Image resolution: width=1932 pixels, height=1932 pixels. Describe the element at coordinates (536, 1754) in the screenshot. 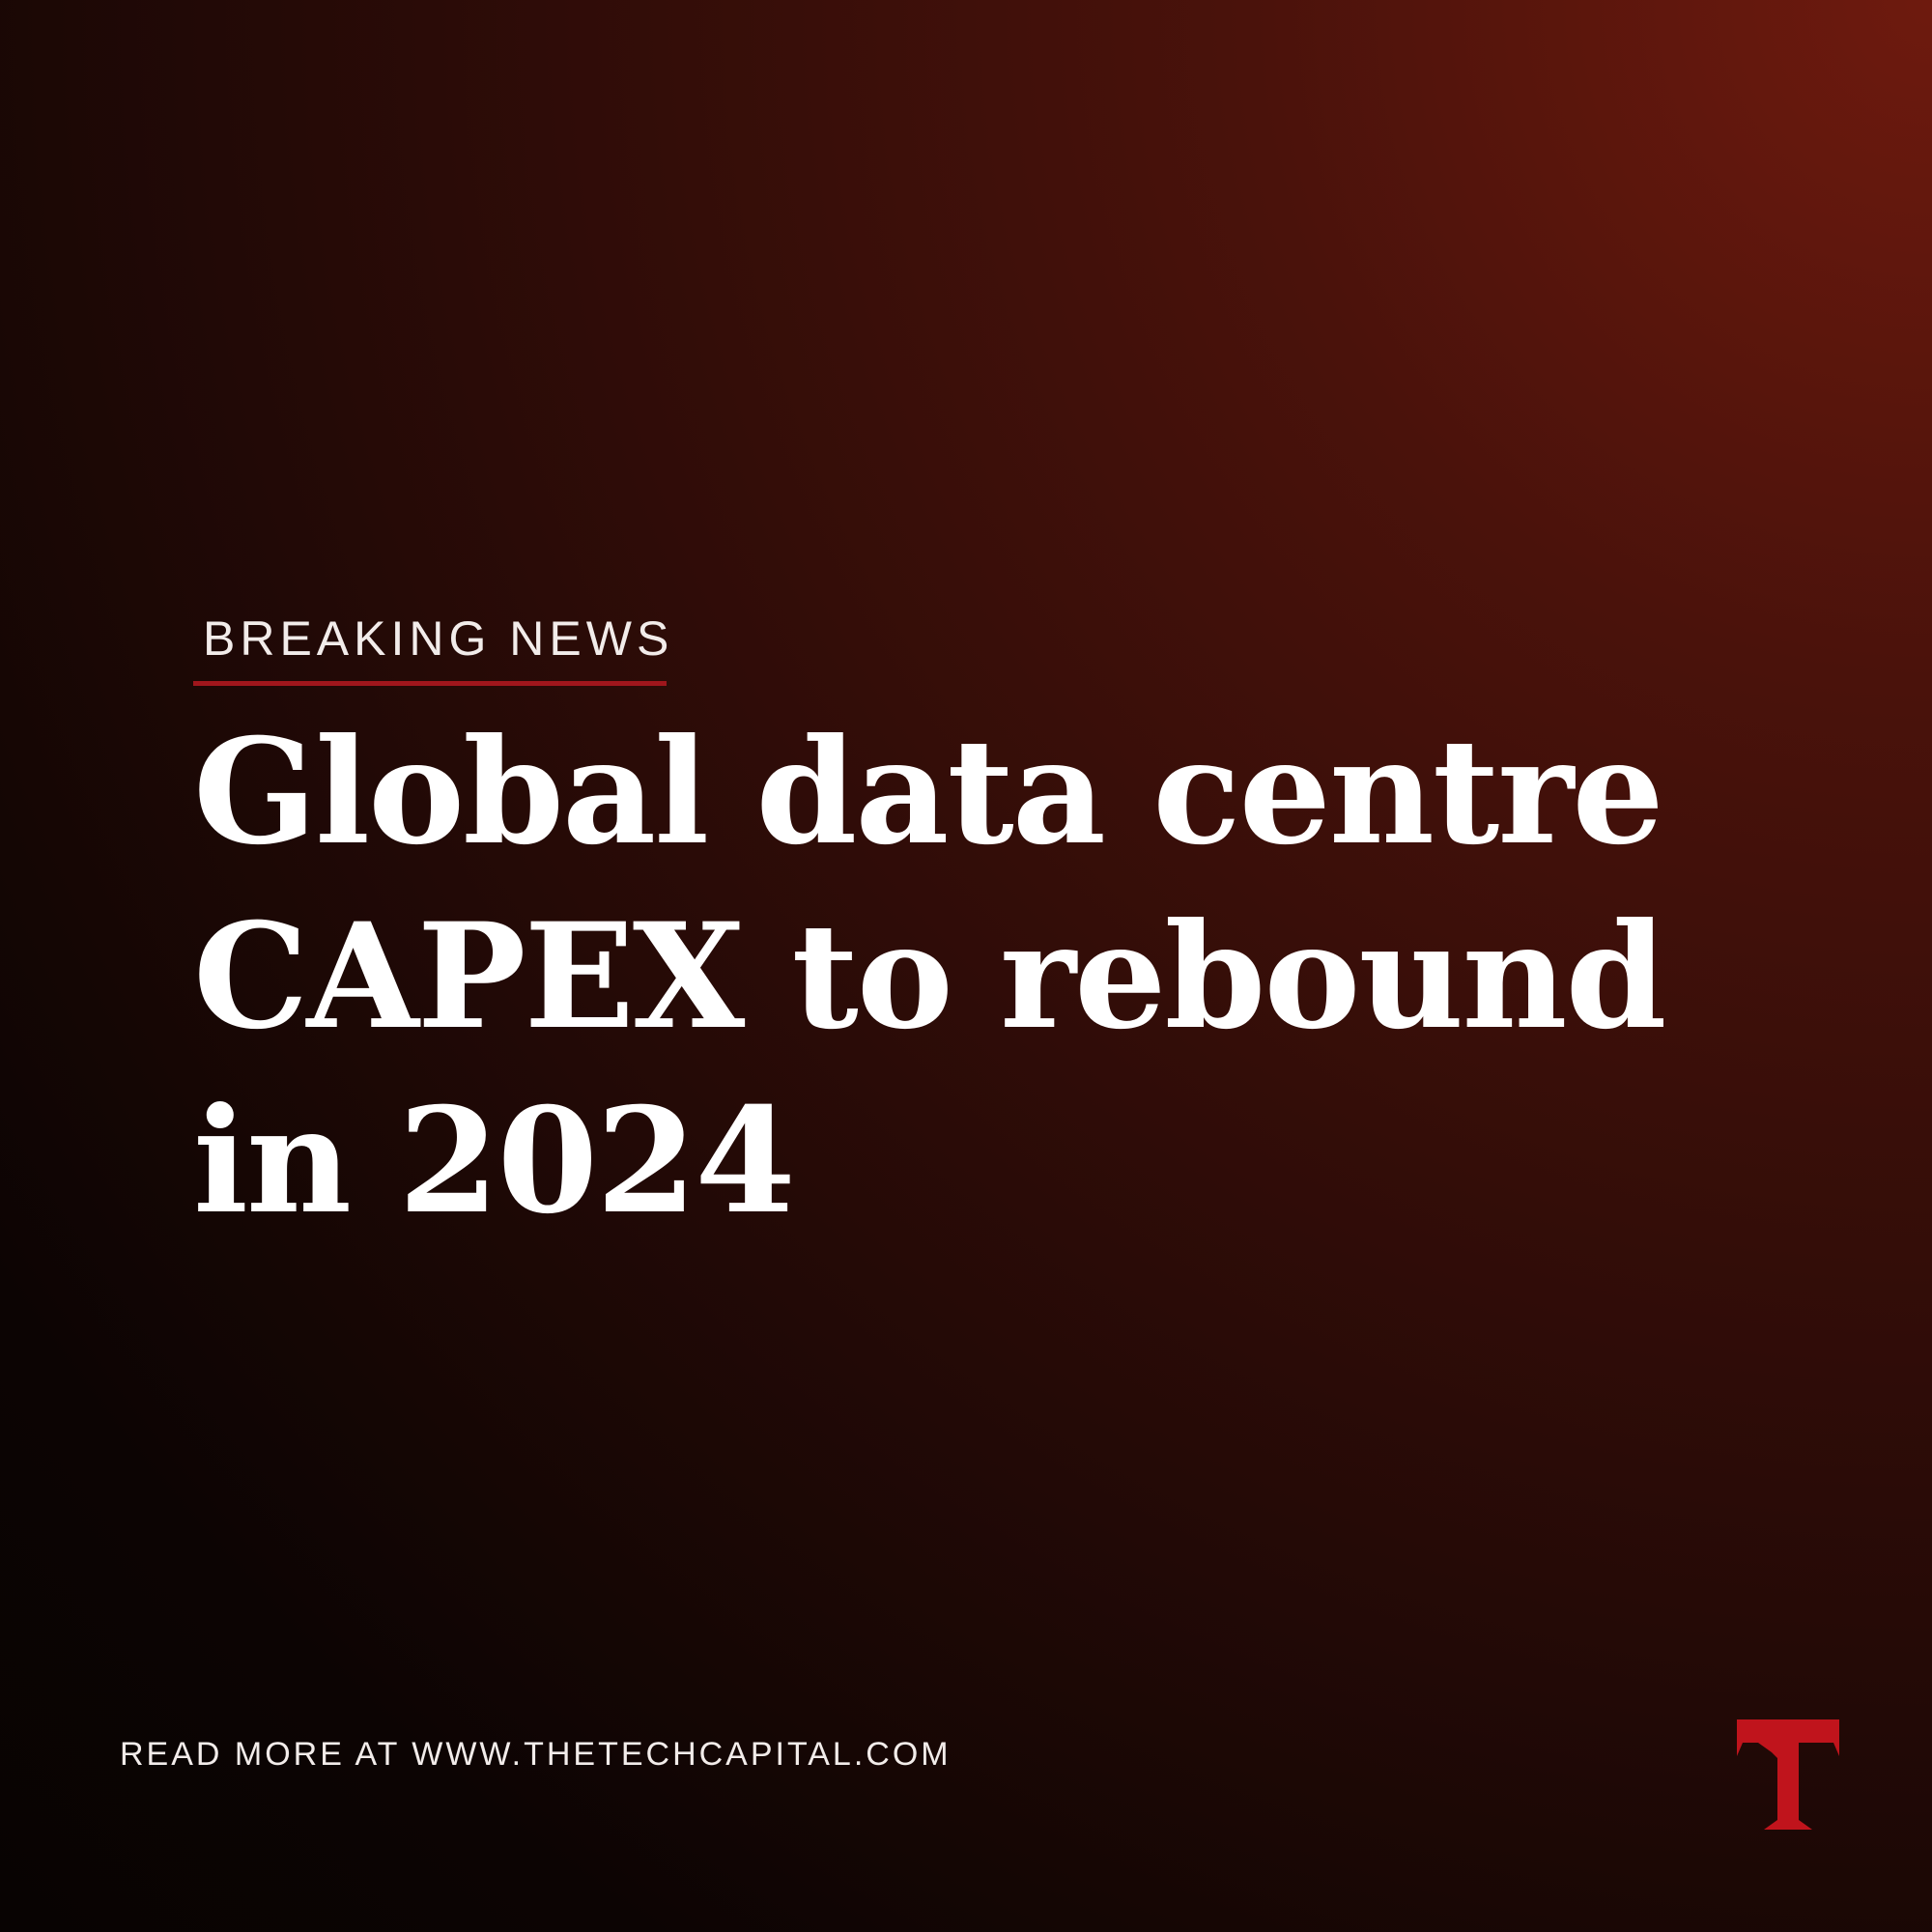

I see `footer-link: READ MORE AT WWW.THETECHCAPITAL.COM` at that location.